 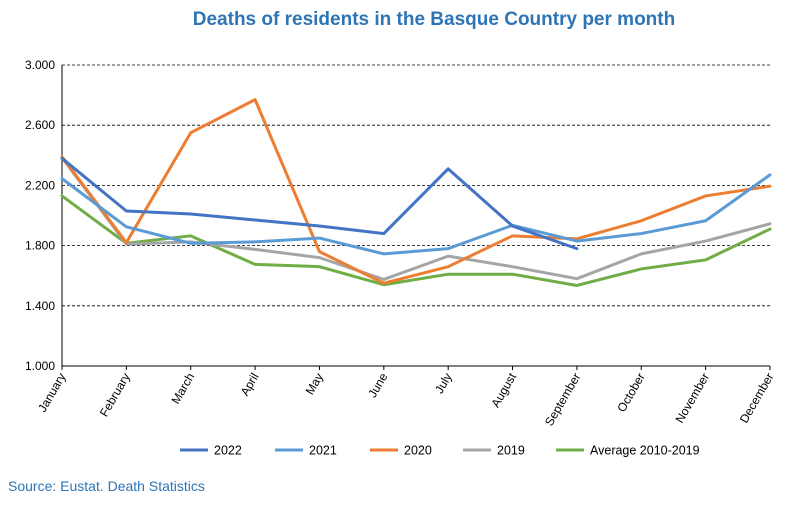 What do you see at coordinates (40, 306) in the screenshot?
I see `y-tick-label: 1.400` at bounding box center [40, 306].